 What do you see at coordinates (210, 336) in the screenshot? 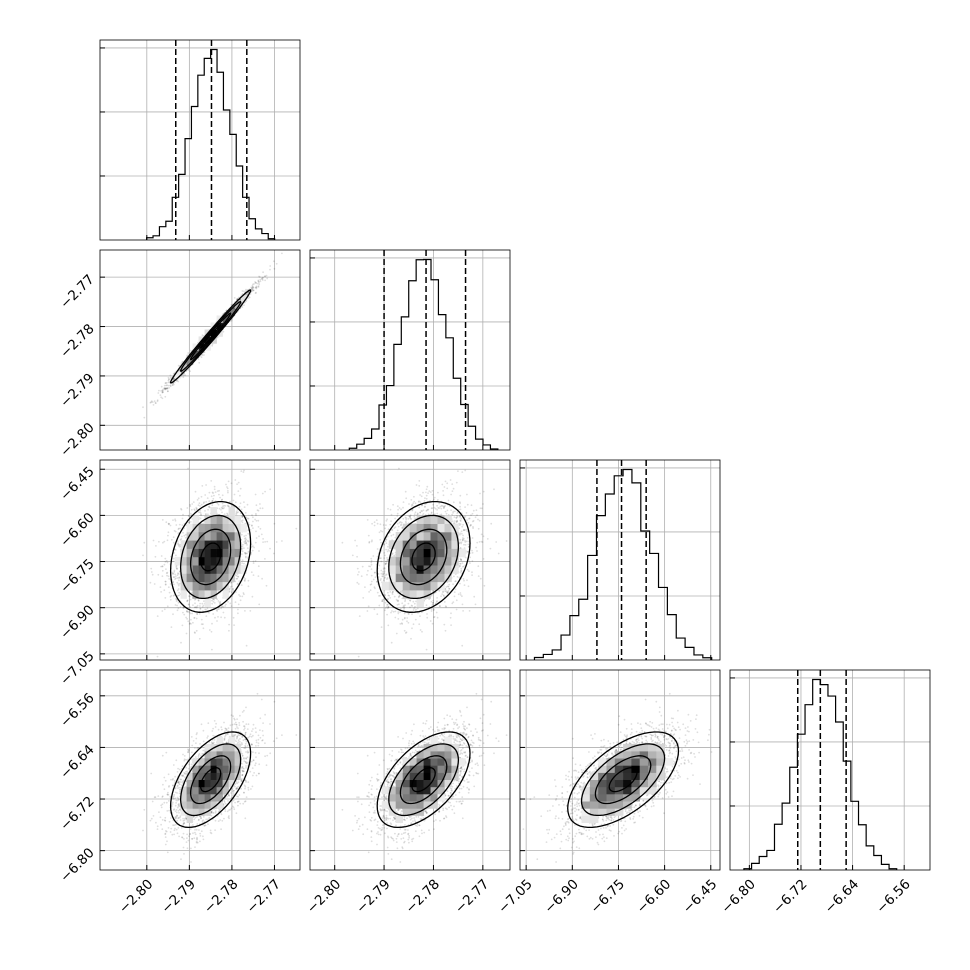
I see `density-cells` at bounding box center [210, 336].